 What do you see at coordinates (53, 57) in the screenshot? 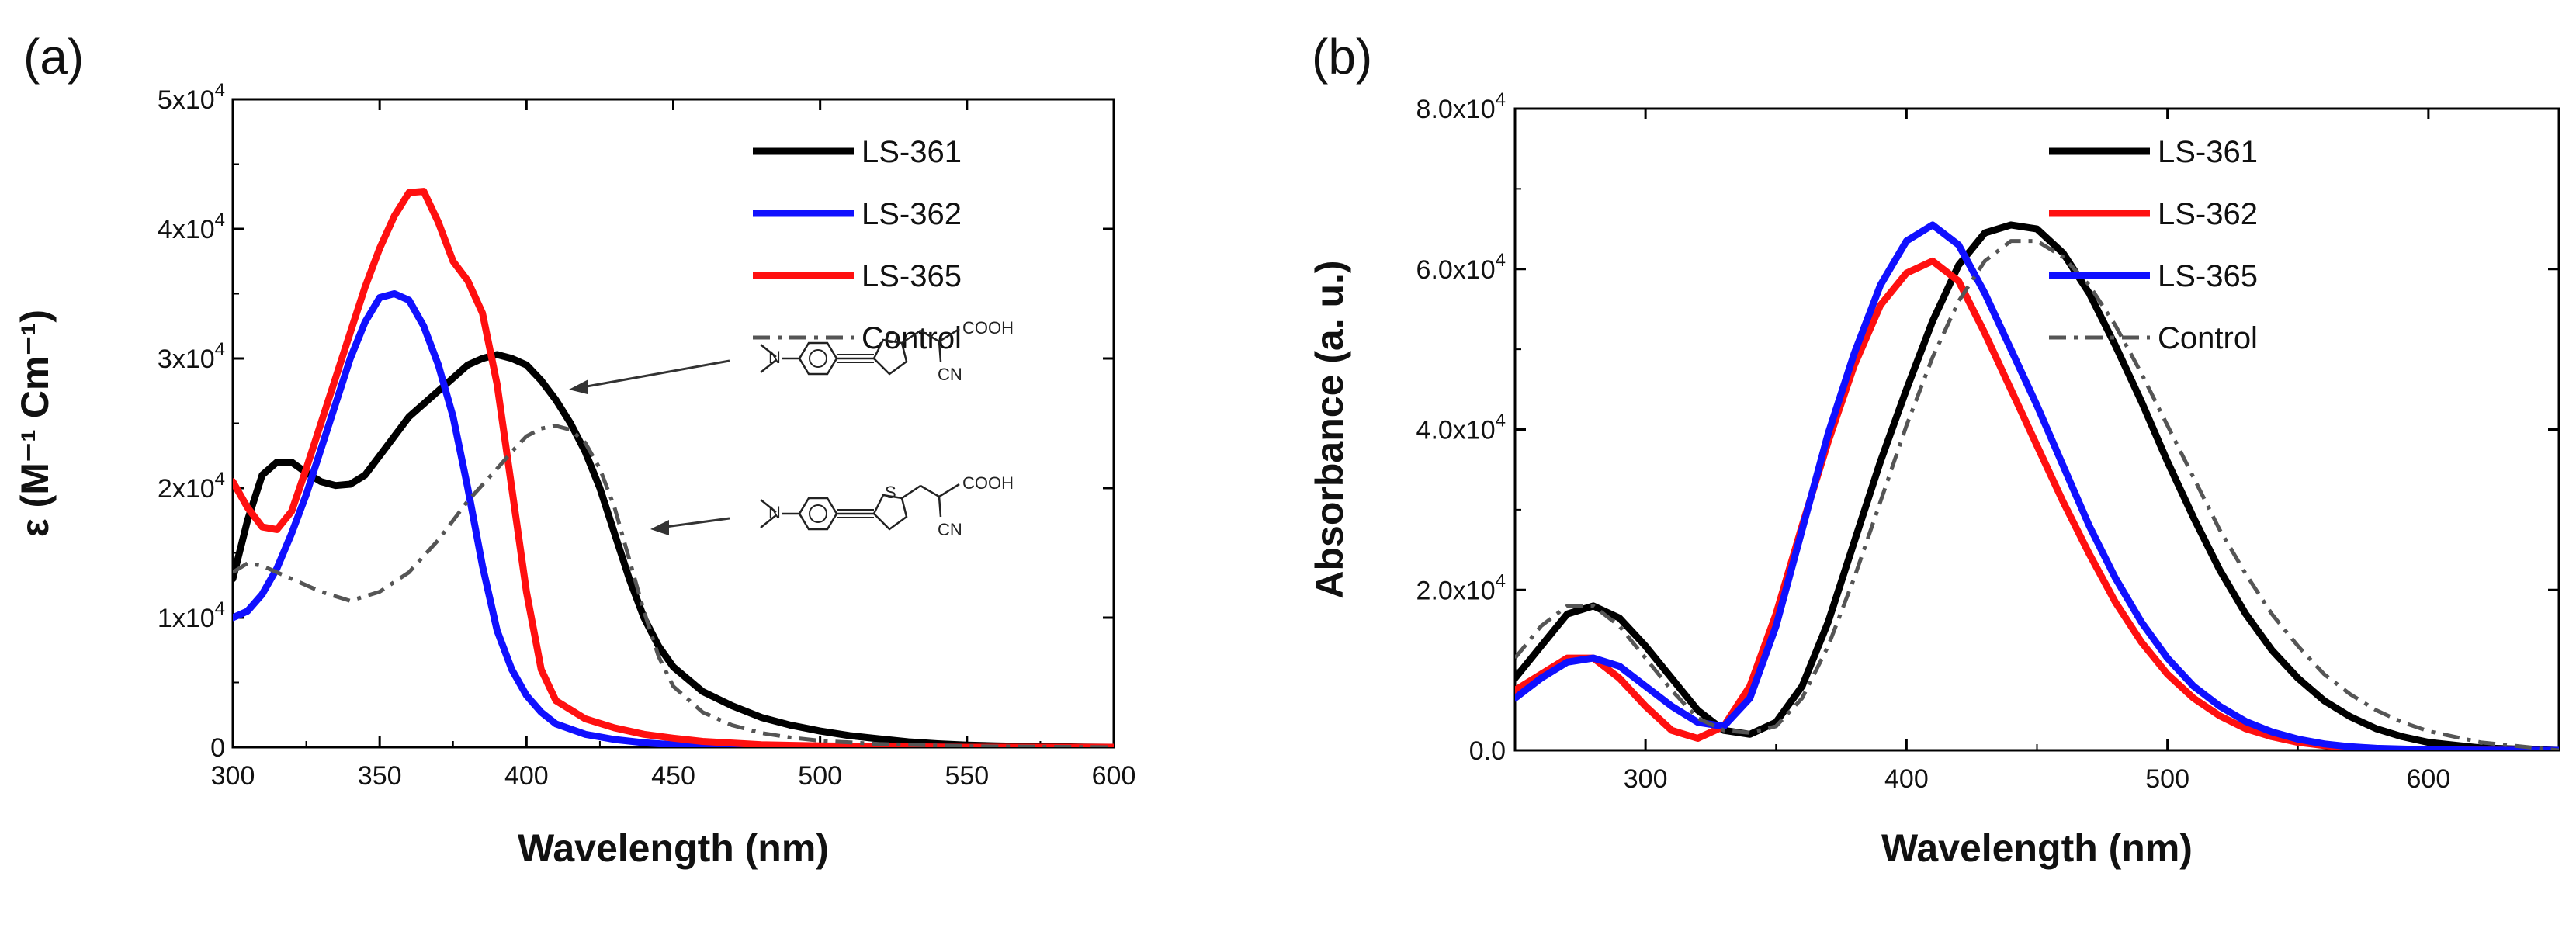
I see `panel-letter: (a)` at bounding box center [53, 57].